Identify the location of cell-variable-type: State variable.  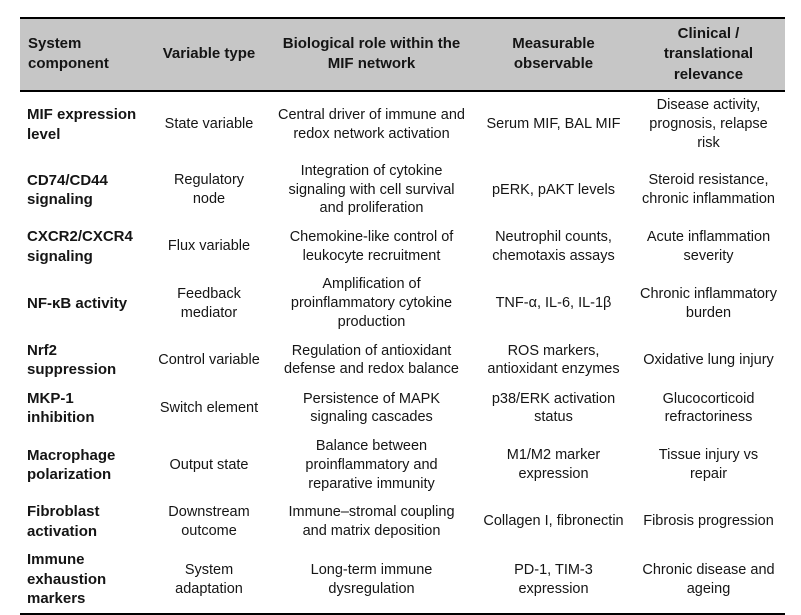
(209, 124).